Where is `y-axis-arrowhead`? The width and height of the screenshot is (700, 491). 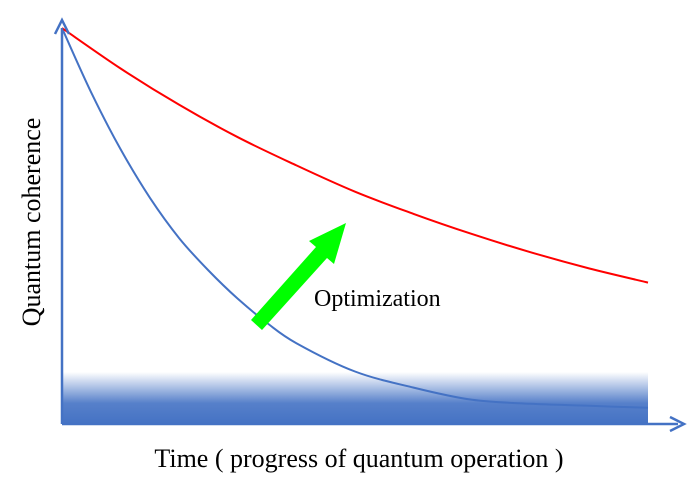
y-axis-arrowhead is located at coordinates (62, 26).